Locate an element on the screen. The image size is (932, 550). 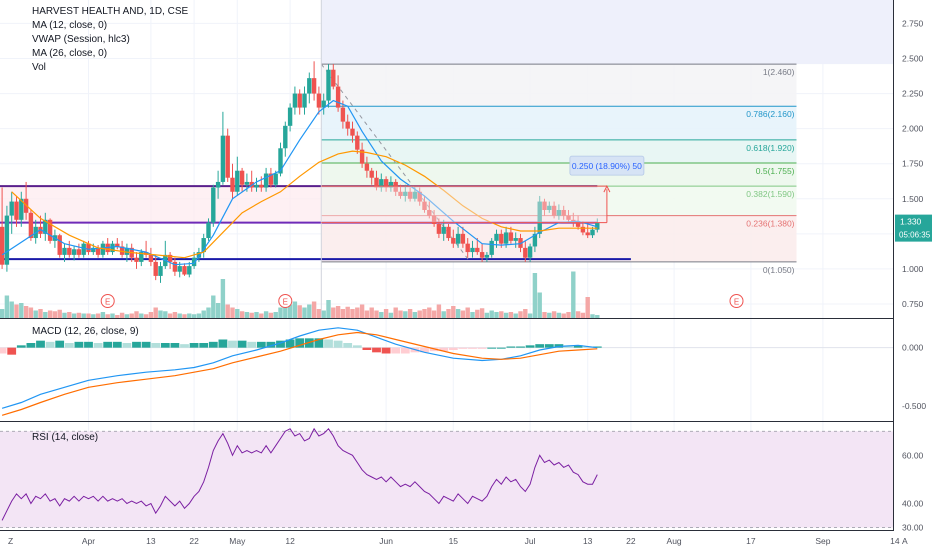
legend-macd: MACD (12, 26, close, 9) is located at coordinates (85, 331).